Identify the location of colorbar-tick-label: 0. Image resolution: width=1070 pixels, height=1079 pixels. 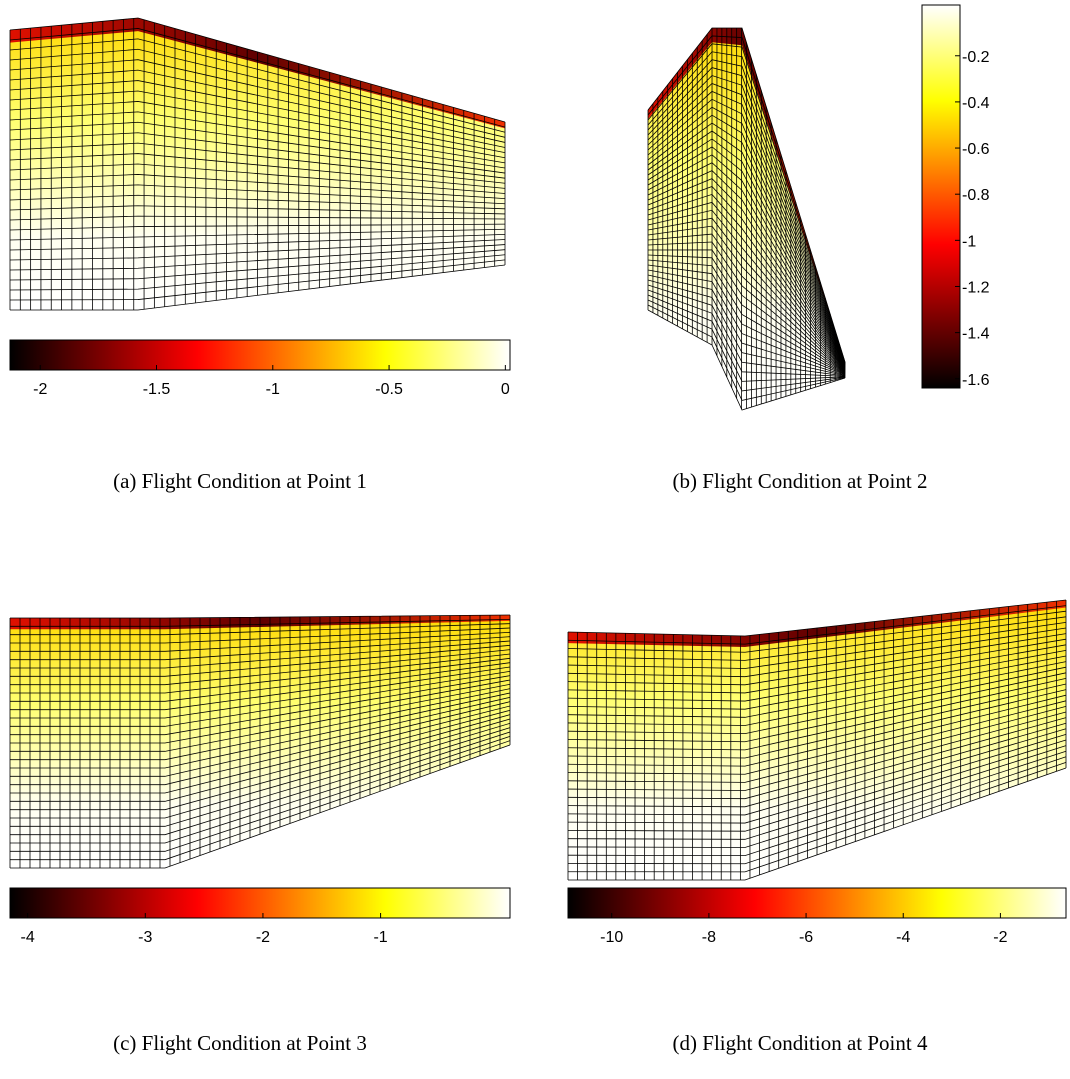
(505, 389).